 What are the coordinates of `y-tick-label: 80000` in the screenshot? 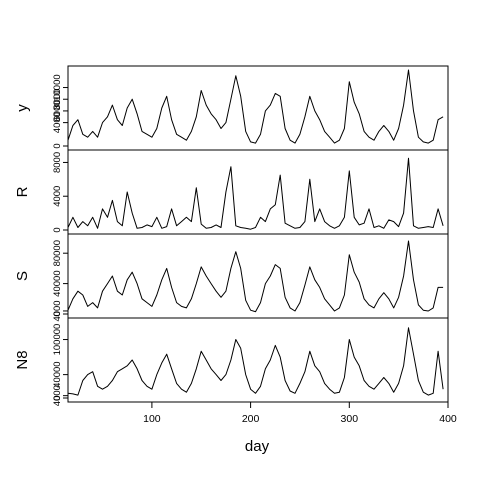 It's located at (57, 253).